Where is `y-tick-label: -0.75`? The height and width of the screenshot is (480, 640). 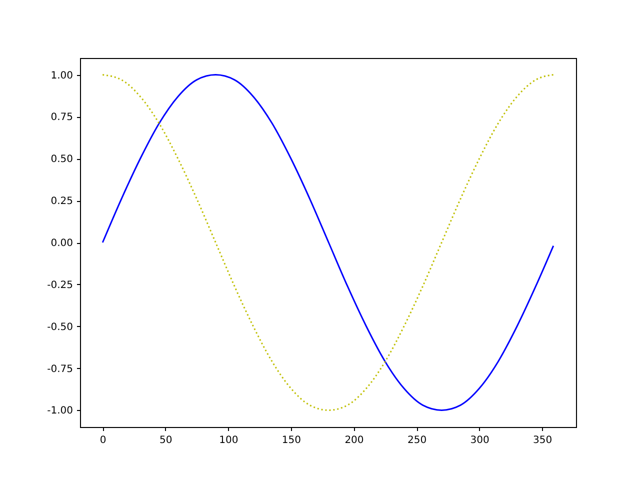
y-tick-label: -0.75 is located at coordinates (60, 369).